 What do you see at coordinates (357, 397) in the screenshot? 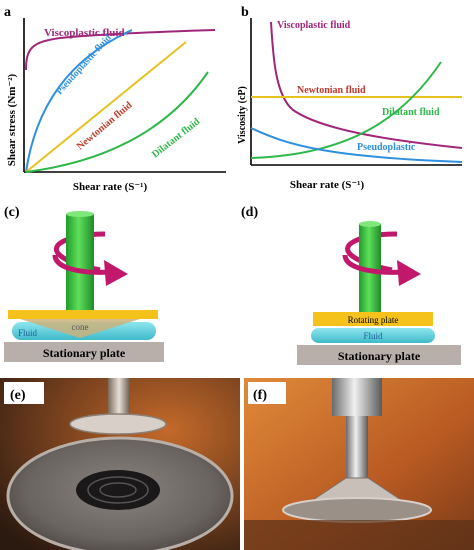
I see `rheometer-head` at bounding box center [357, 397].